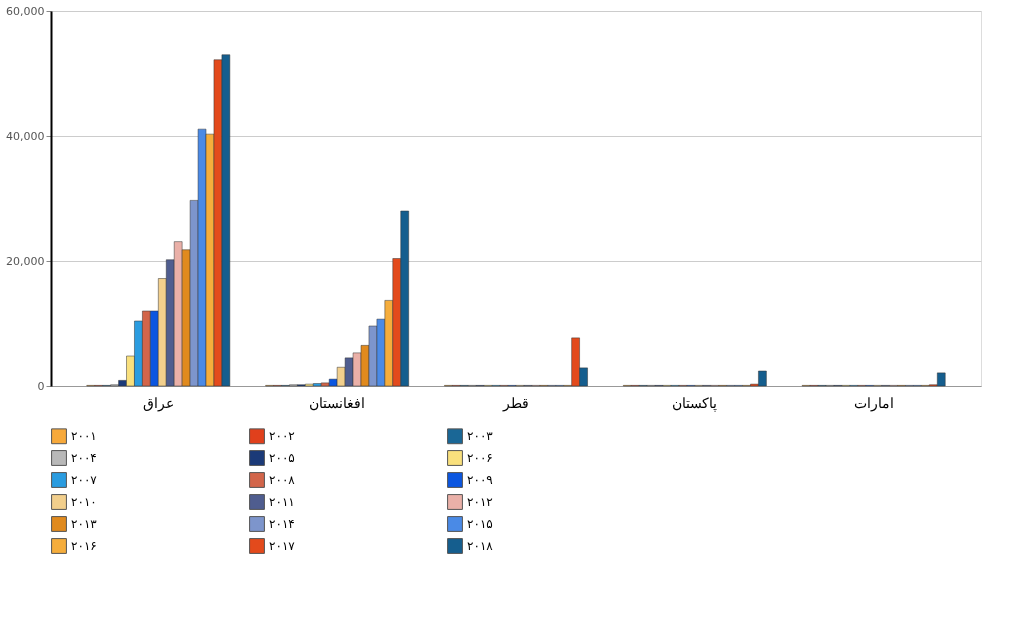 The height and width of the screenshot is (639, 1036). I want to click on legend-label: ۲۰۱۱, so click(282, 502).